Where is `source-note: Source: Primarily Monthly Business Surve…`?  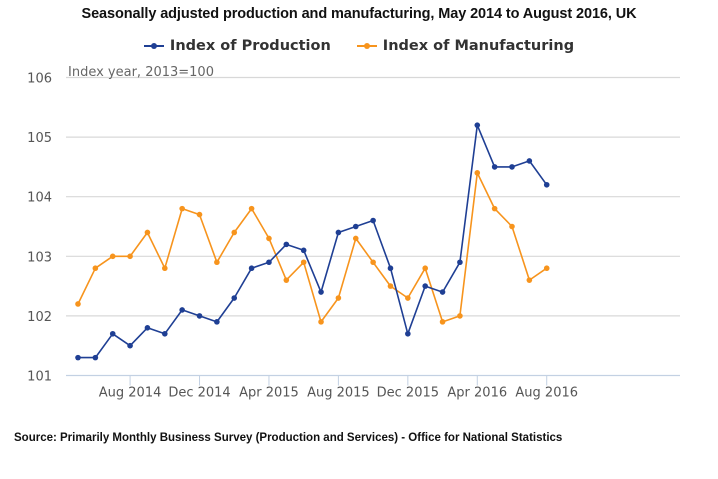
source-note: Source: Primarily Monthly Business Surve… is located at coordinates (288, 438).